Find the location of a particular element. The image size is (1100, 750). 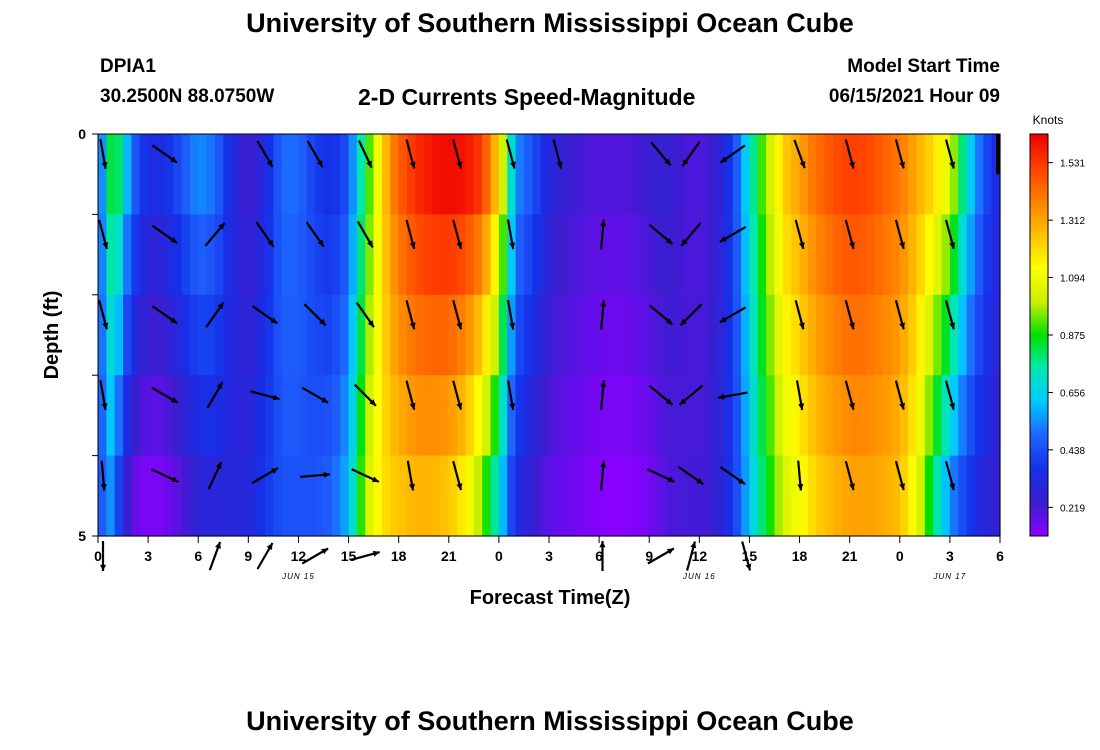

y-axis: 05 is located at coordinates (88, 335).